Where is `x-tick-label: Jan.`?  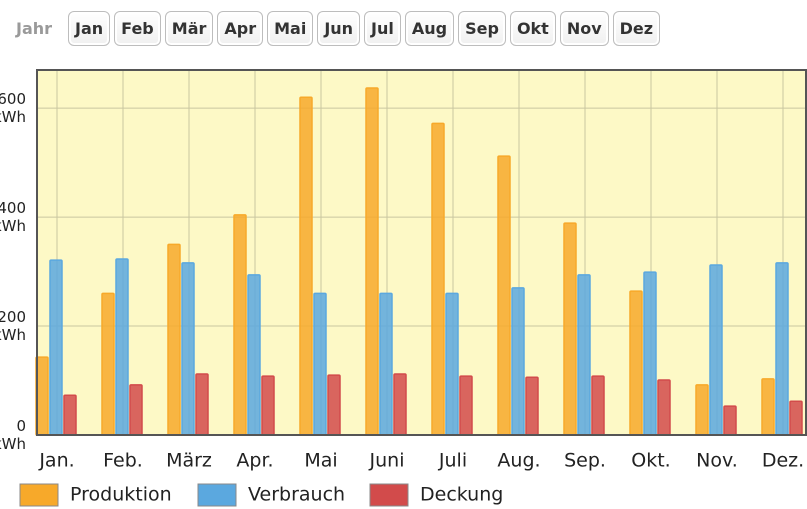
x-tick-label: Jan. is located at coordinates (56, 461).